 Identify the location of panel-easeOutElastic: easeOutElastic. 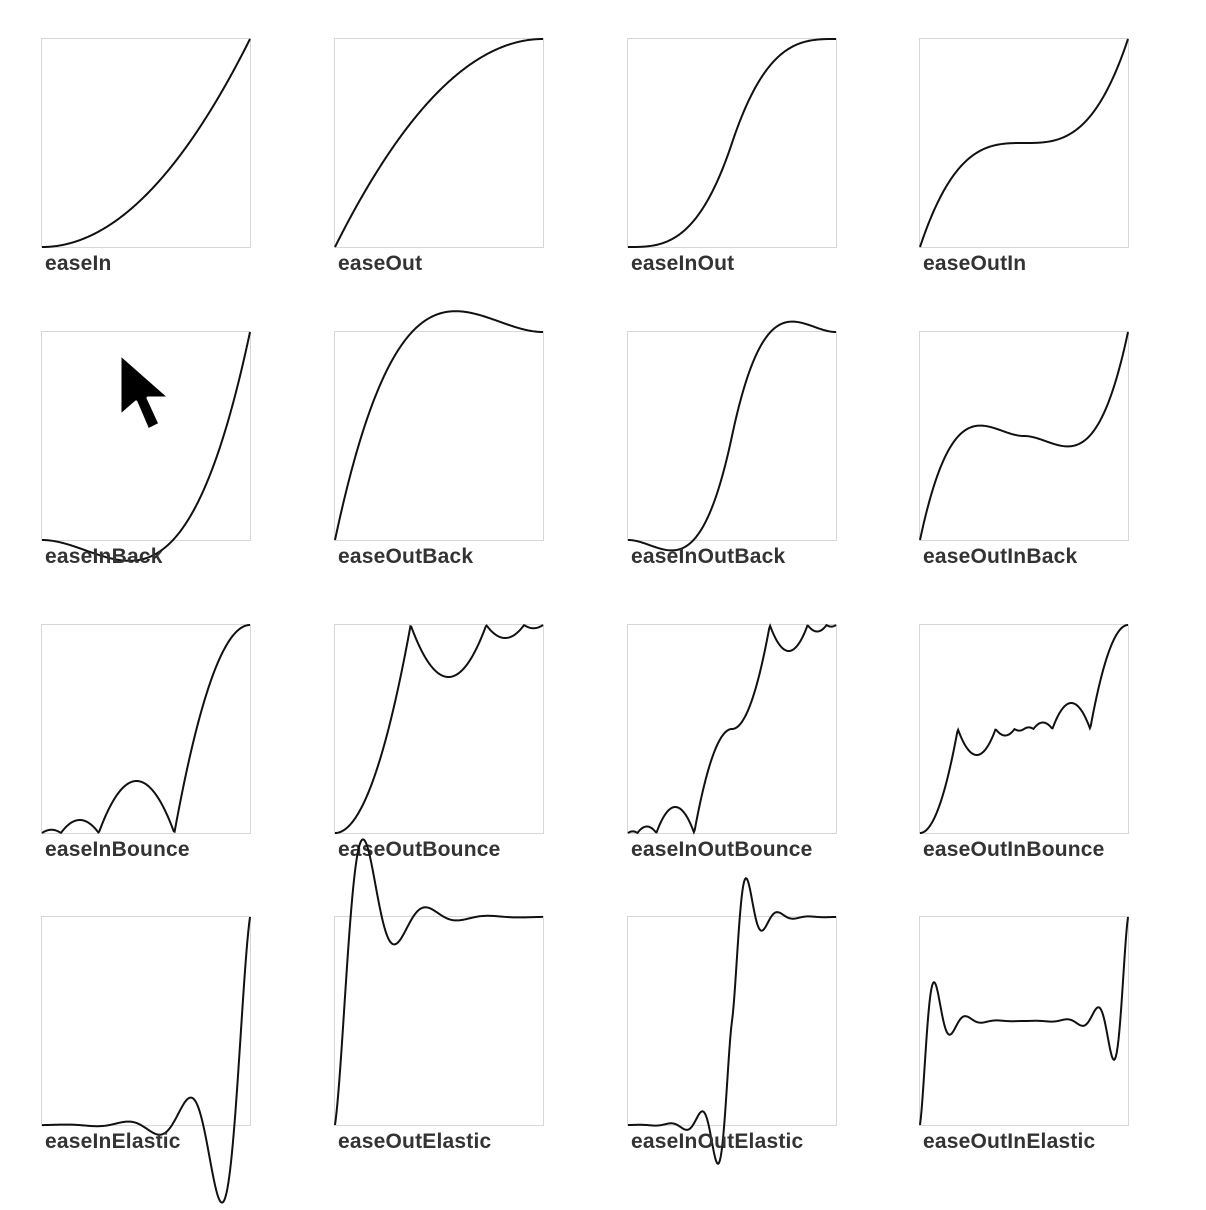
(439, 997).